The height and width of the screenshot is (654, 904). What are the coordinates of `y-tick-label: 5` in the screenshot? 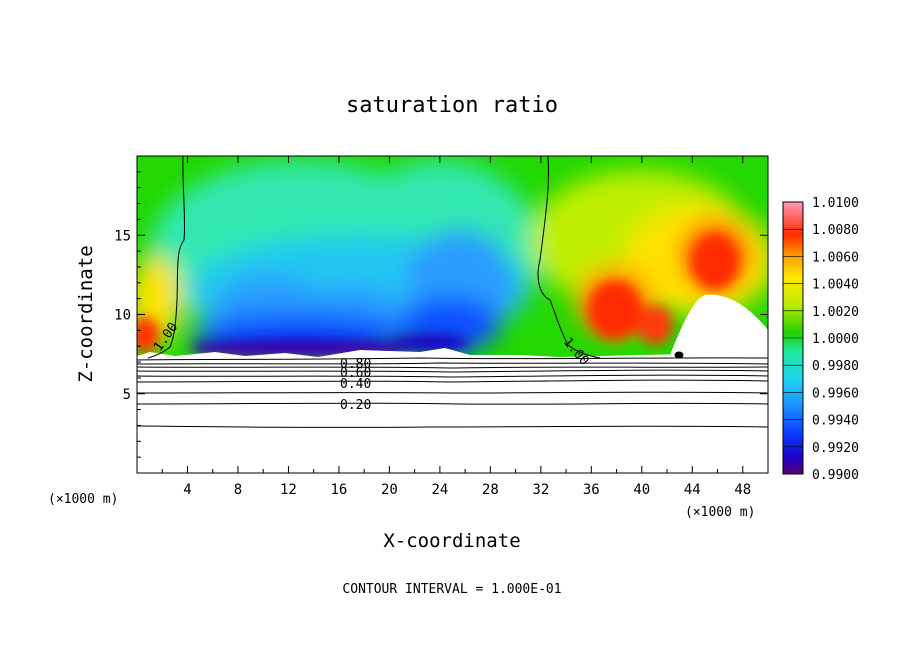 It's located at (127, 395).